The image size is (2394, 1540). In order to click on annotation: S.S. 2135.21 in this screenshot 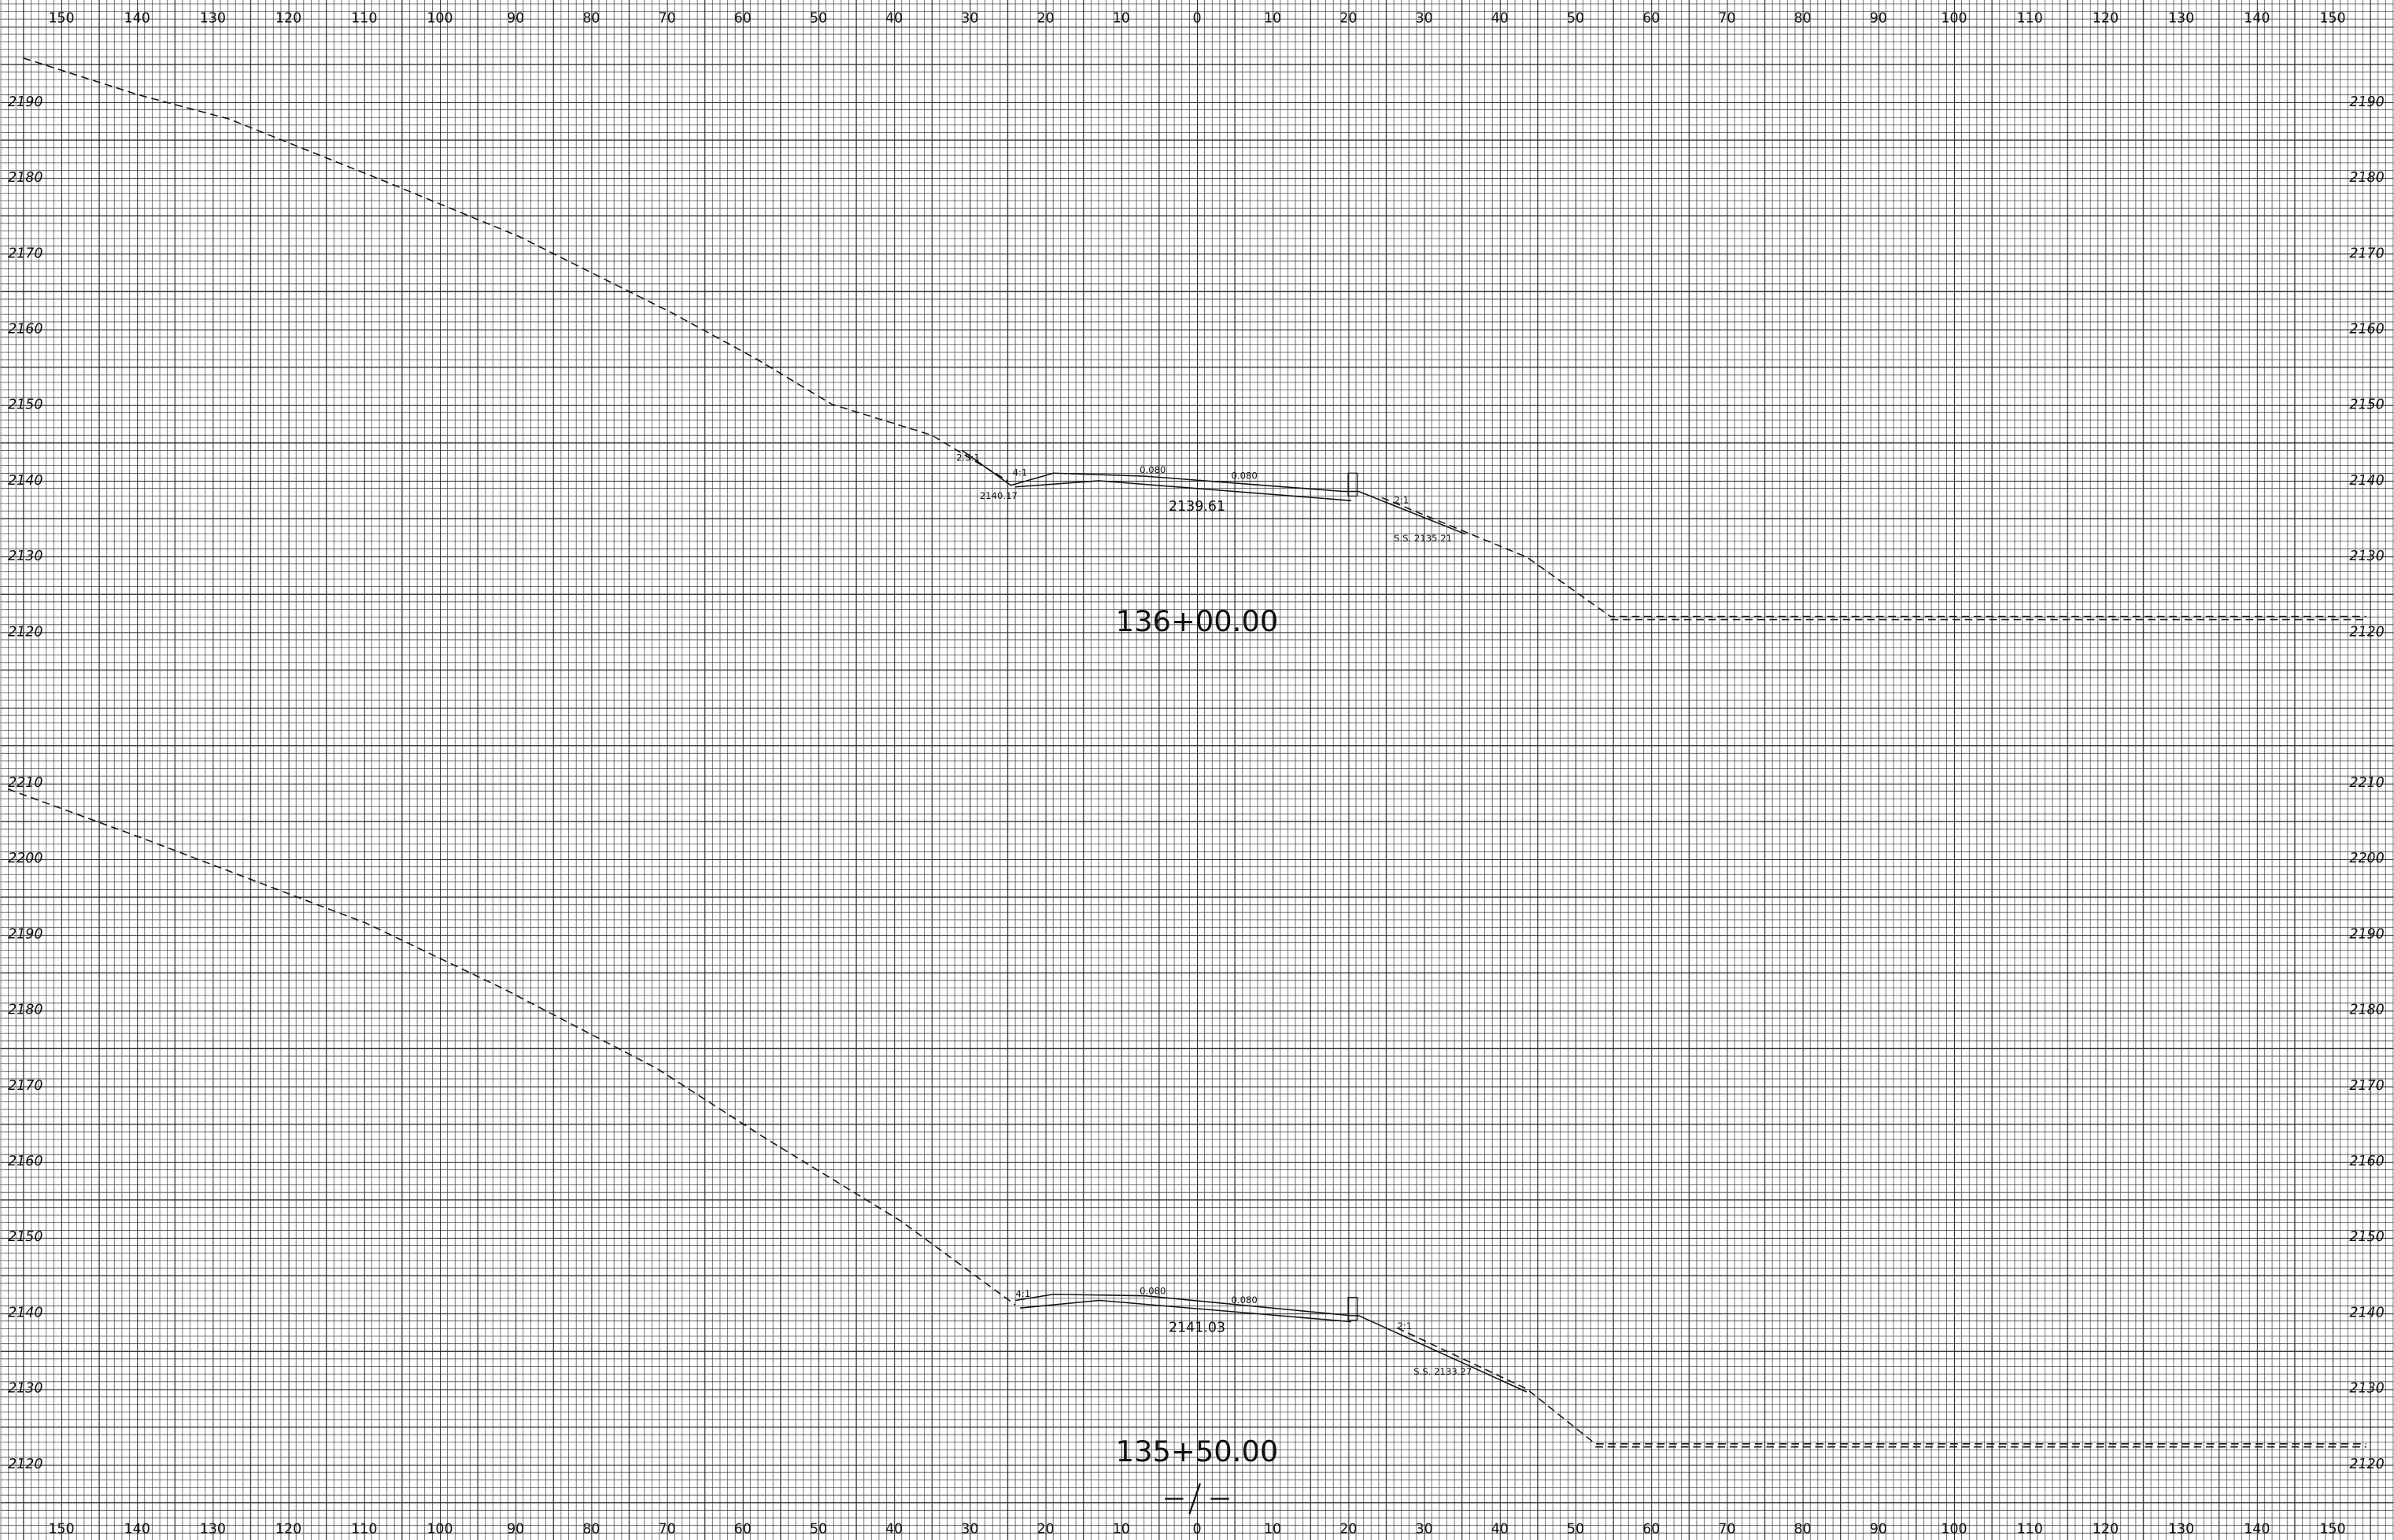, I will do `click(1423, 538)`.